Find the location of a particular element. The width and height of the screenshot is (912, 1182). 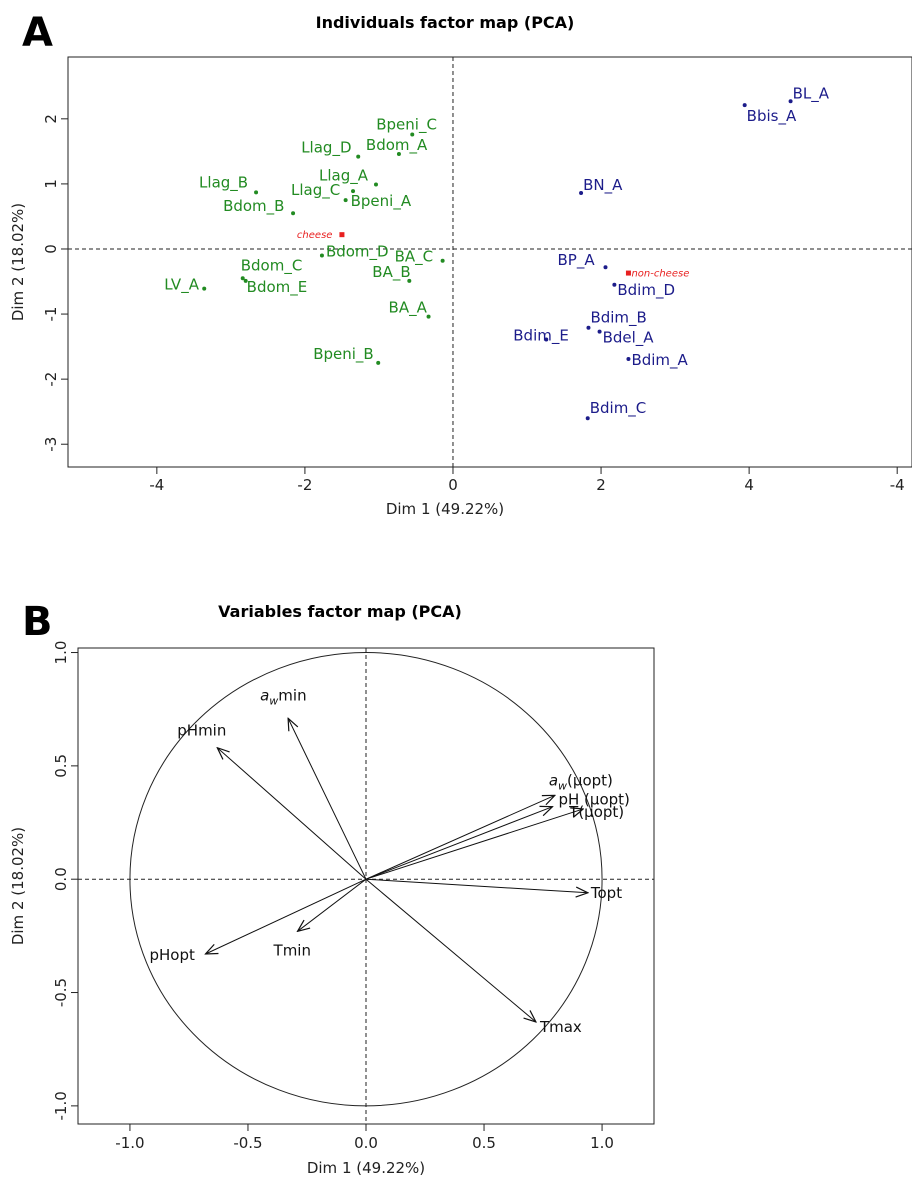

point-bdim-b: Bdim_B is located at coordinates (616, 319).